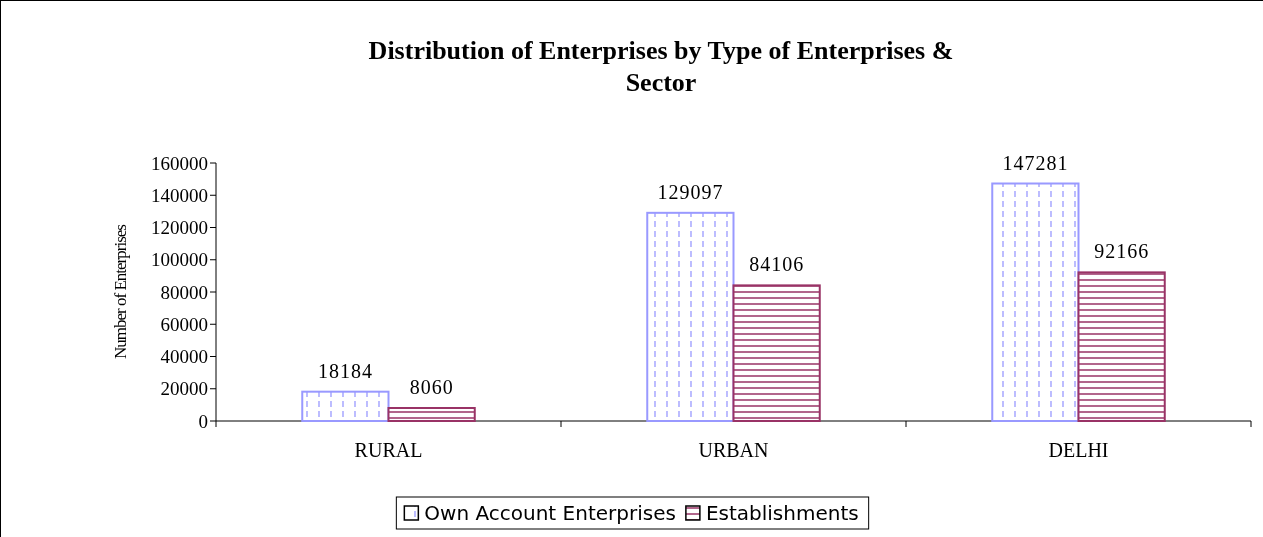  Describe the element at coordinates (184, 389) in the screenshot. I see `y-tick-label: 20000` at that location.